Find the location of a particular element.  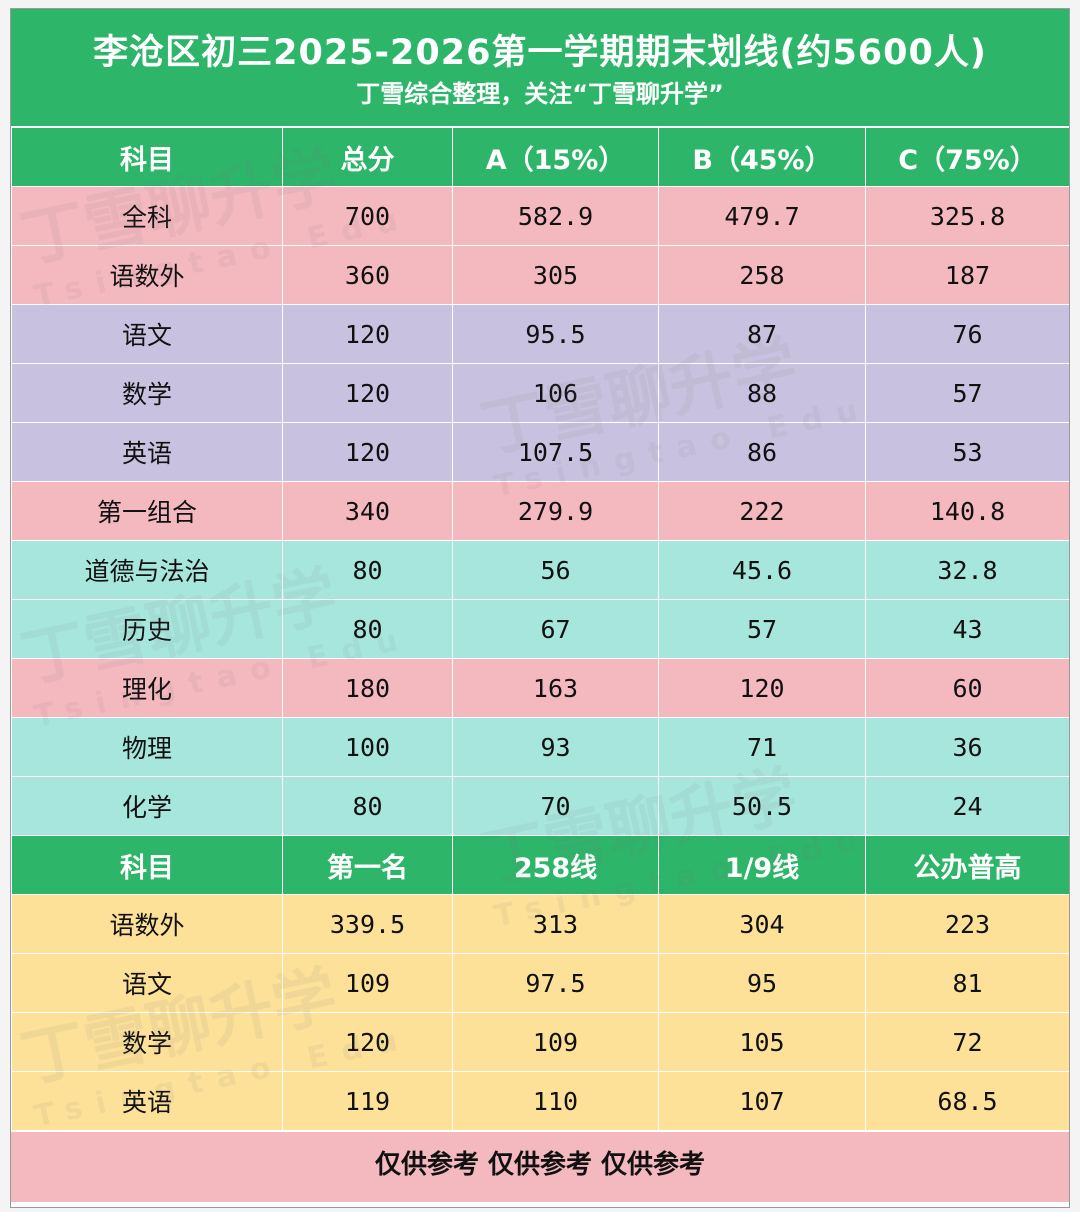

score-cell: 95 is located at coordinates (762, 983).